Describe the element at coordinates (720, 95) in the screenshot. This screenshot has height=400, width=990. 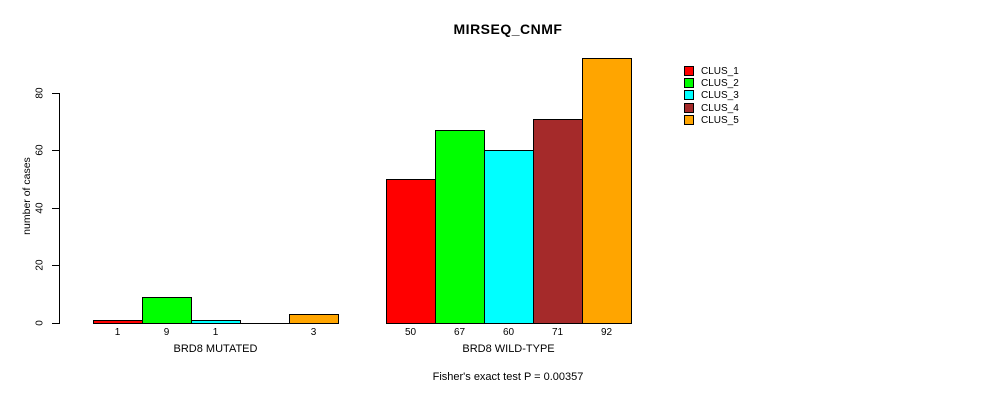
I see `legend-item-label: CLUS_3` at that location.